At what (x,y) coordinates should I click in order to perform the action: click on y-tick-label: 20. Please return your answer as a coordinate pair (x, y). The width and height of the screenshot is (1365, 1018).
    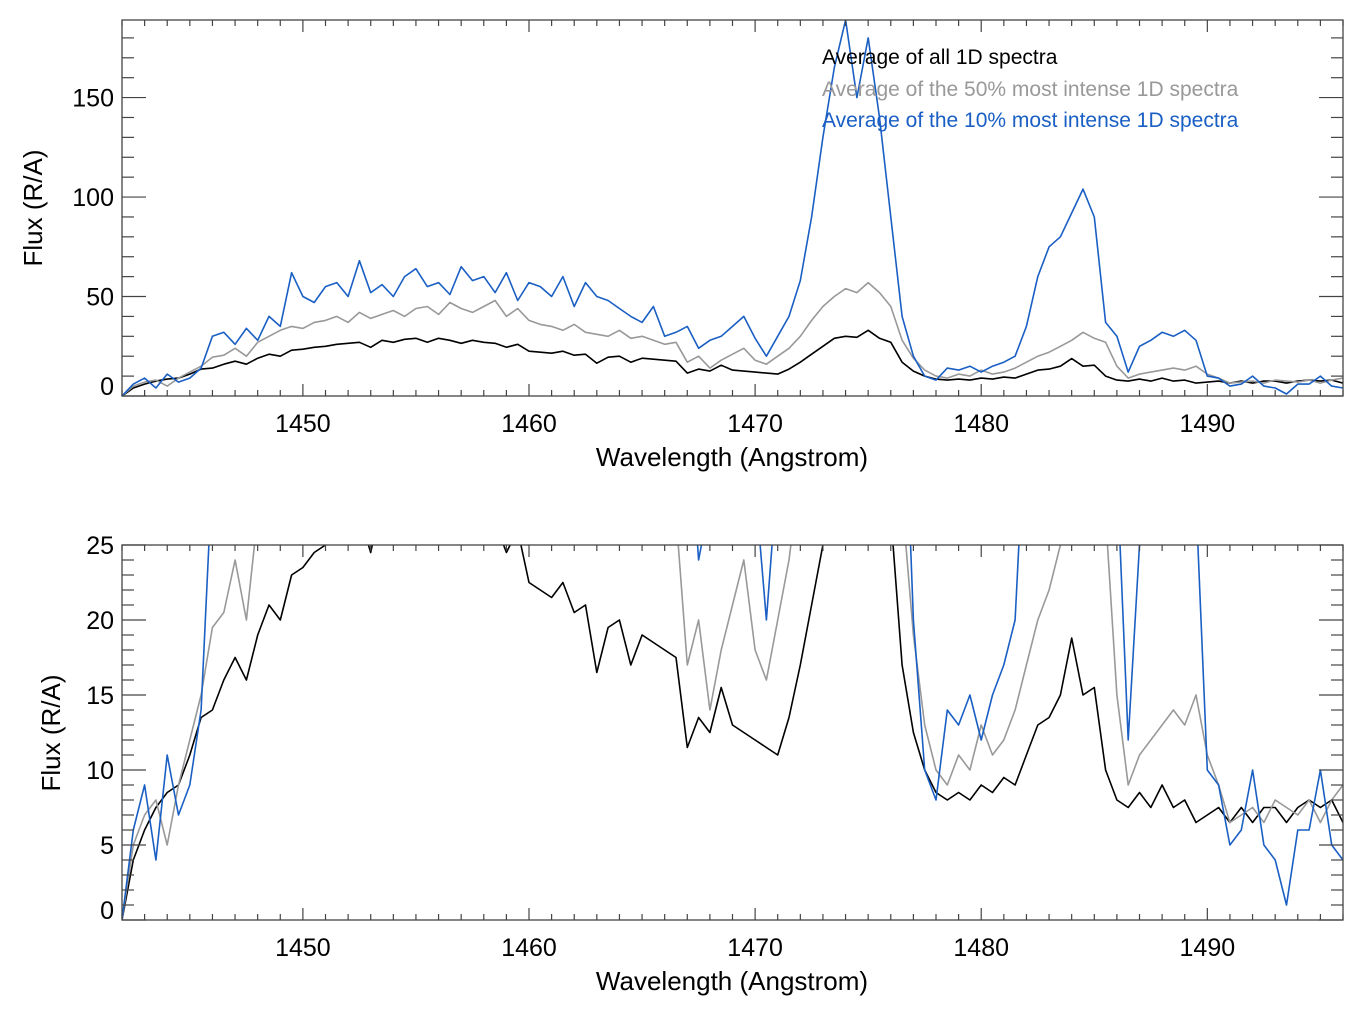
    Looking at the image, I should click on (100, 621).